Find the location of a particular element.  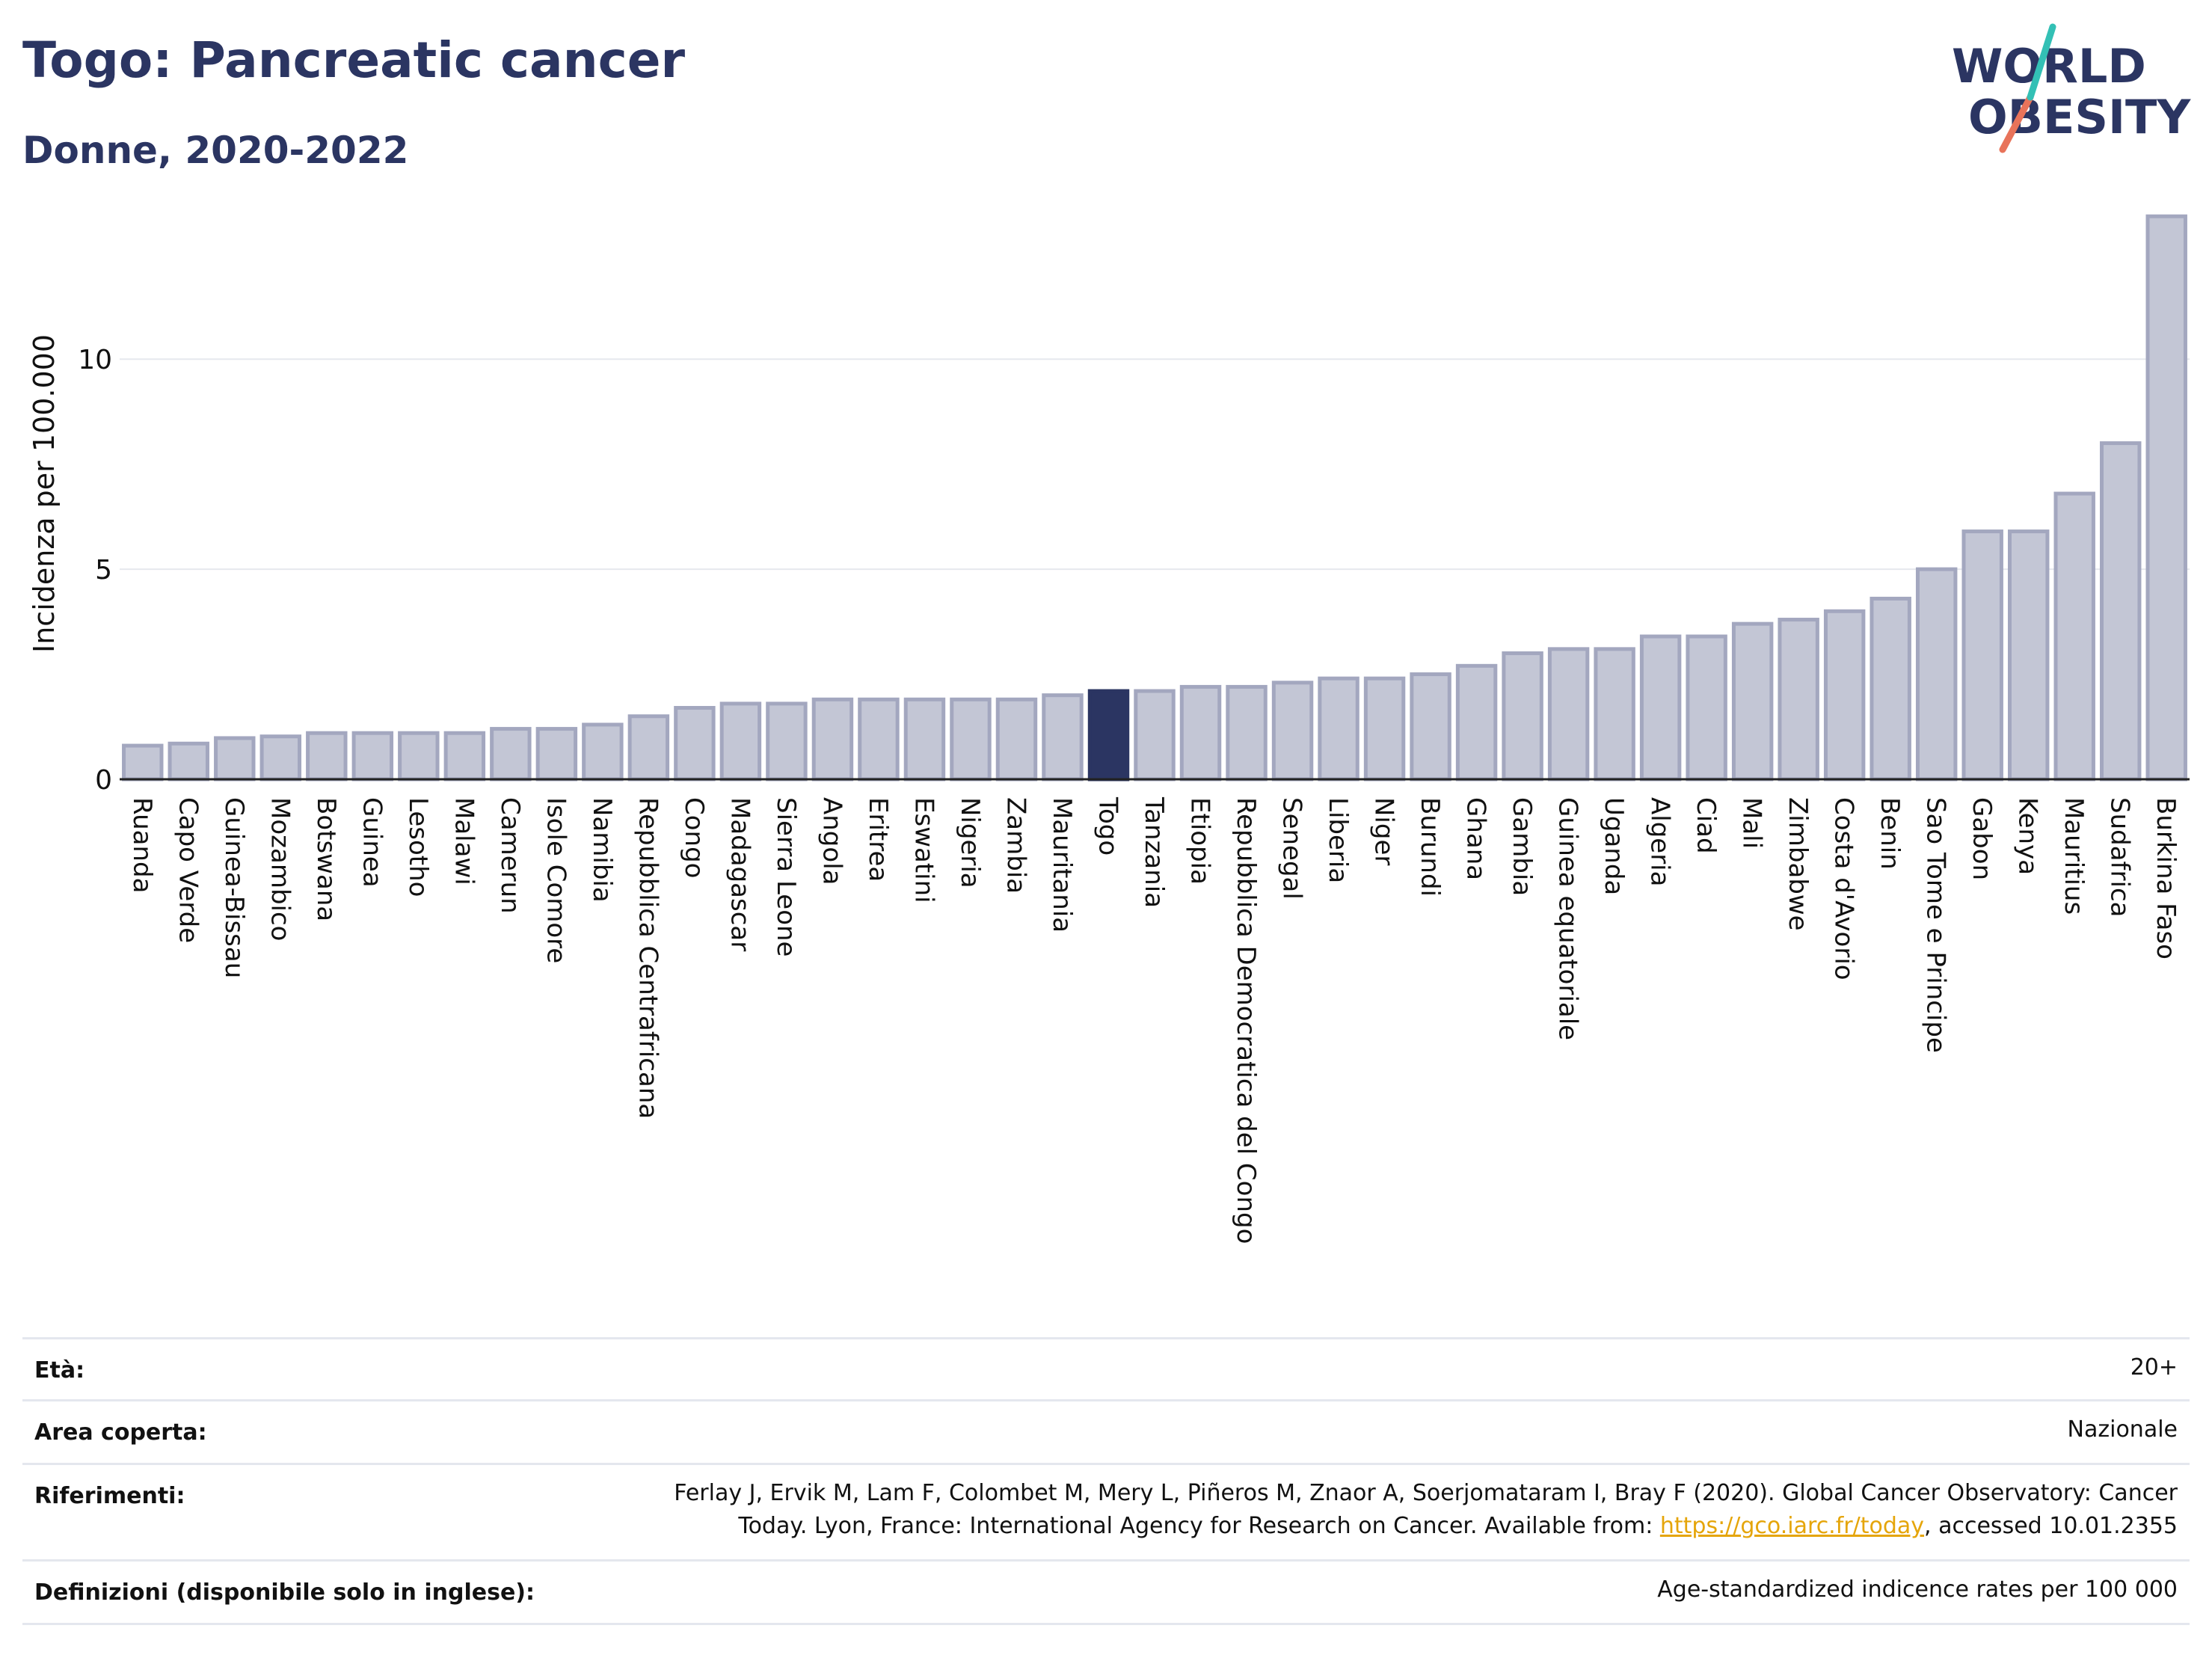

x-tick-label: Burkina Faso is located at coordinates (2166, 878).